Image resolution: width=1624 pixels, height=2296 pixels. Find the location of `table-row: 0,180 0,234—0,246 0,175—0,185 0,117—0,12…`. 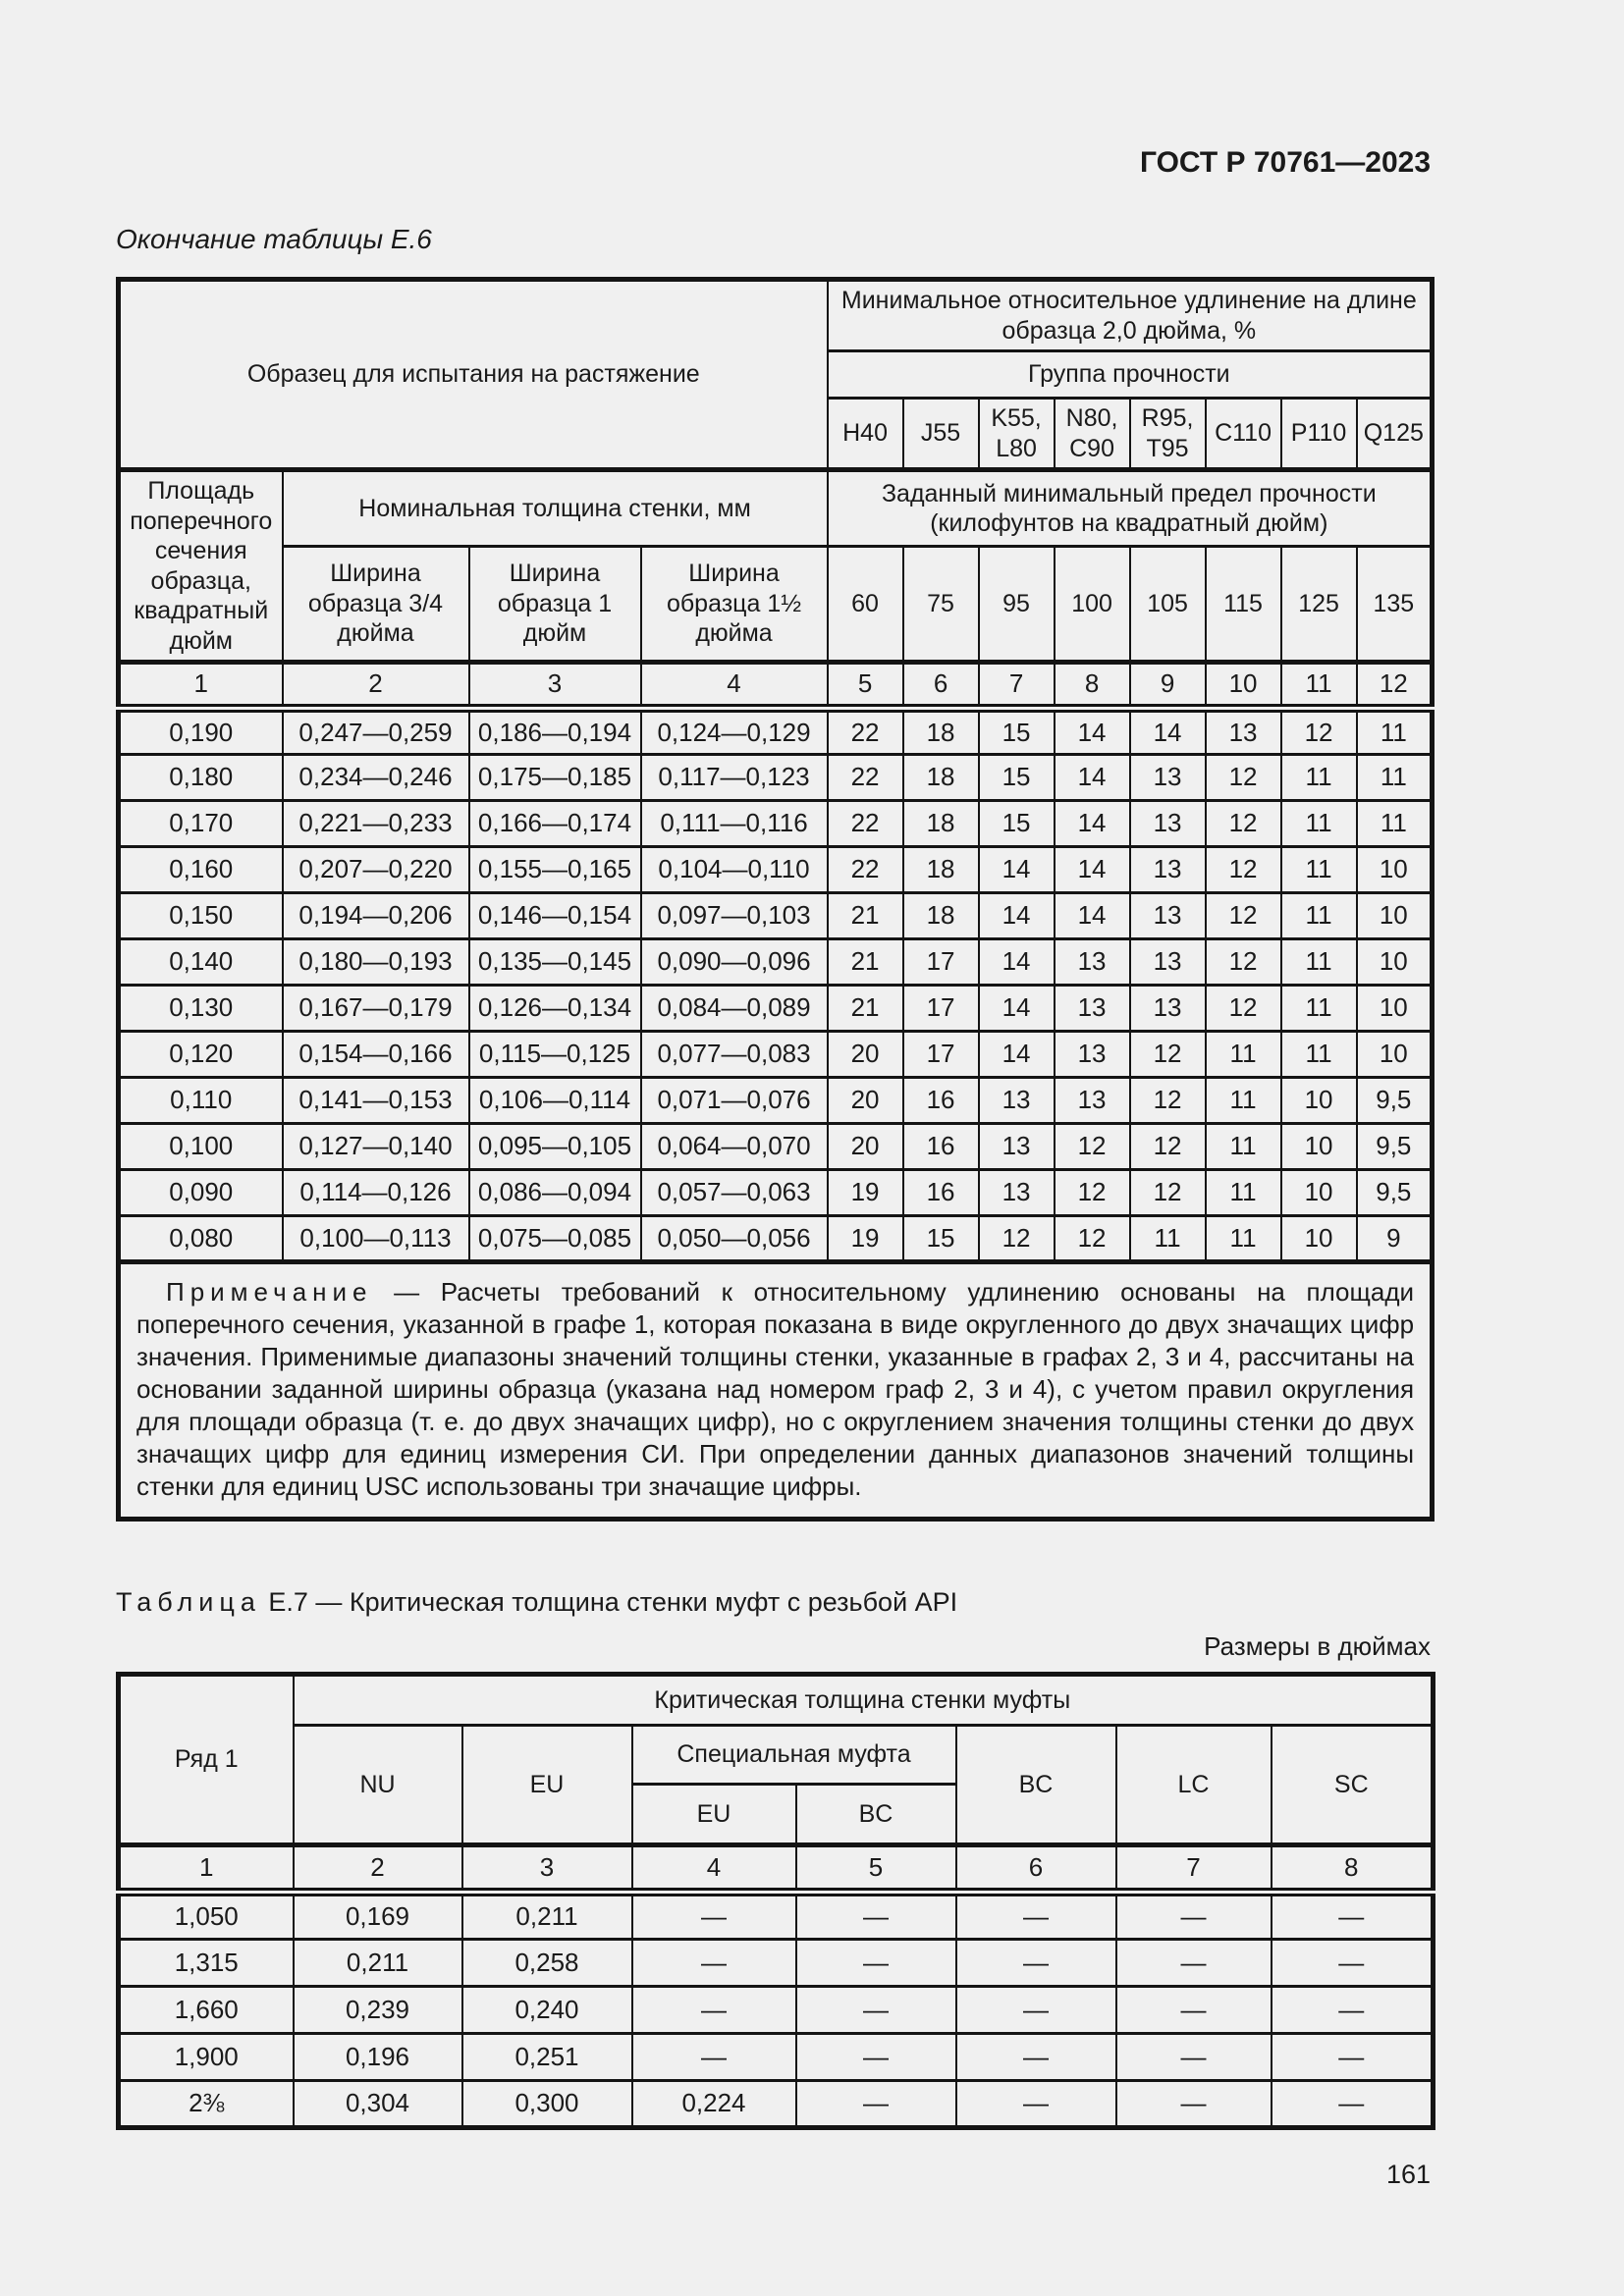

table-row: 0,180 0,234—0,246 0,175—0,185 0,117—0,12… is located at coordinates (775, 777).